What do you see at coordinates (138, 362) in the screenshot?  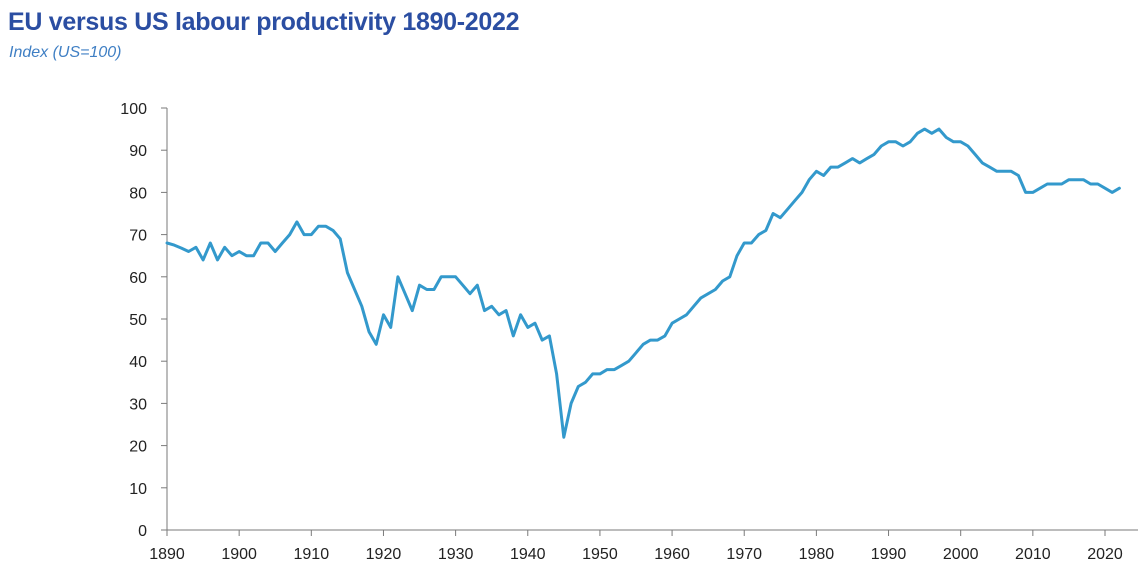 I see `y-tick-label: 40` at bounding box center [138, 362].